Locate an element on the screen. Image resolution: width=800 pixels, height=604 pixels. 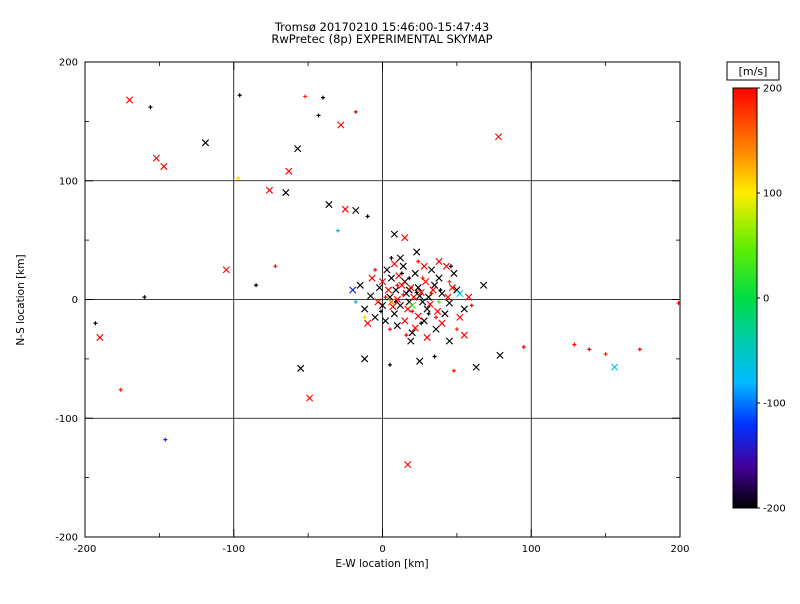
x-tick-label: 100 is located at coordinates (531, 549).